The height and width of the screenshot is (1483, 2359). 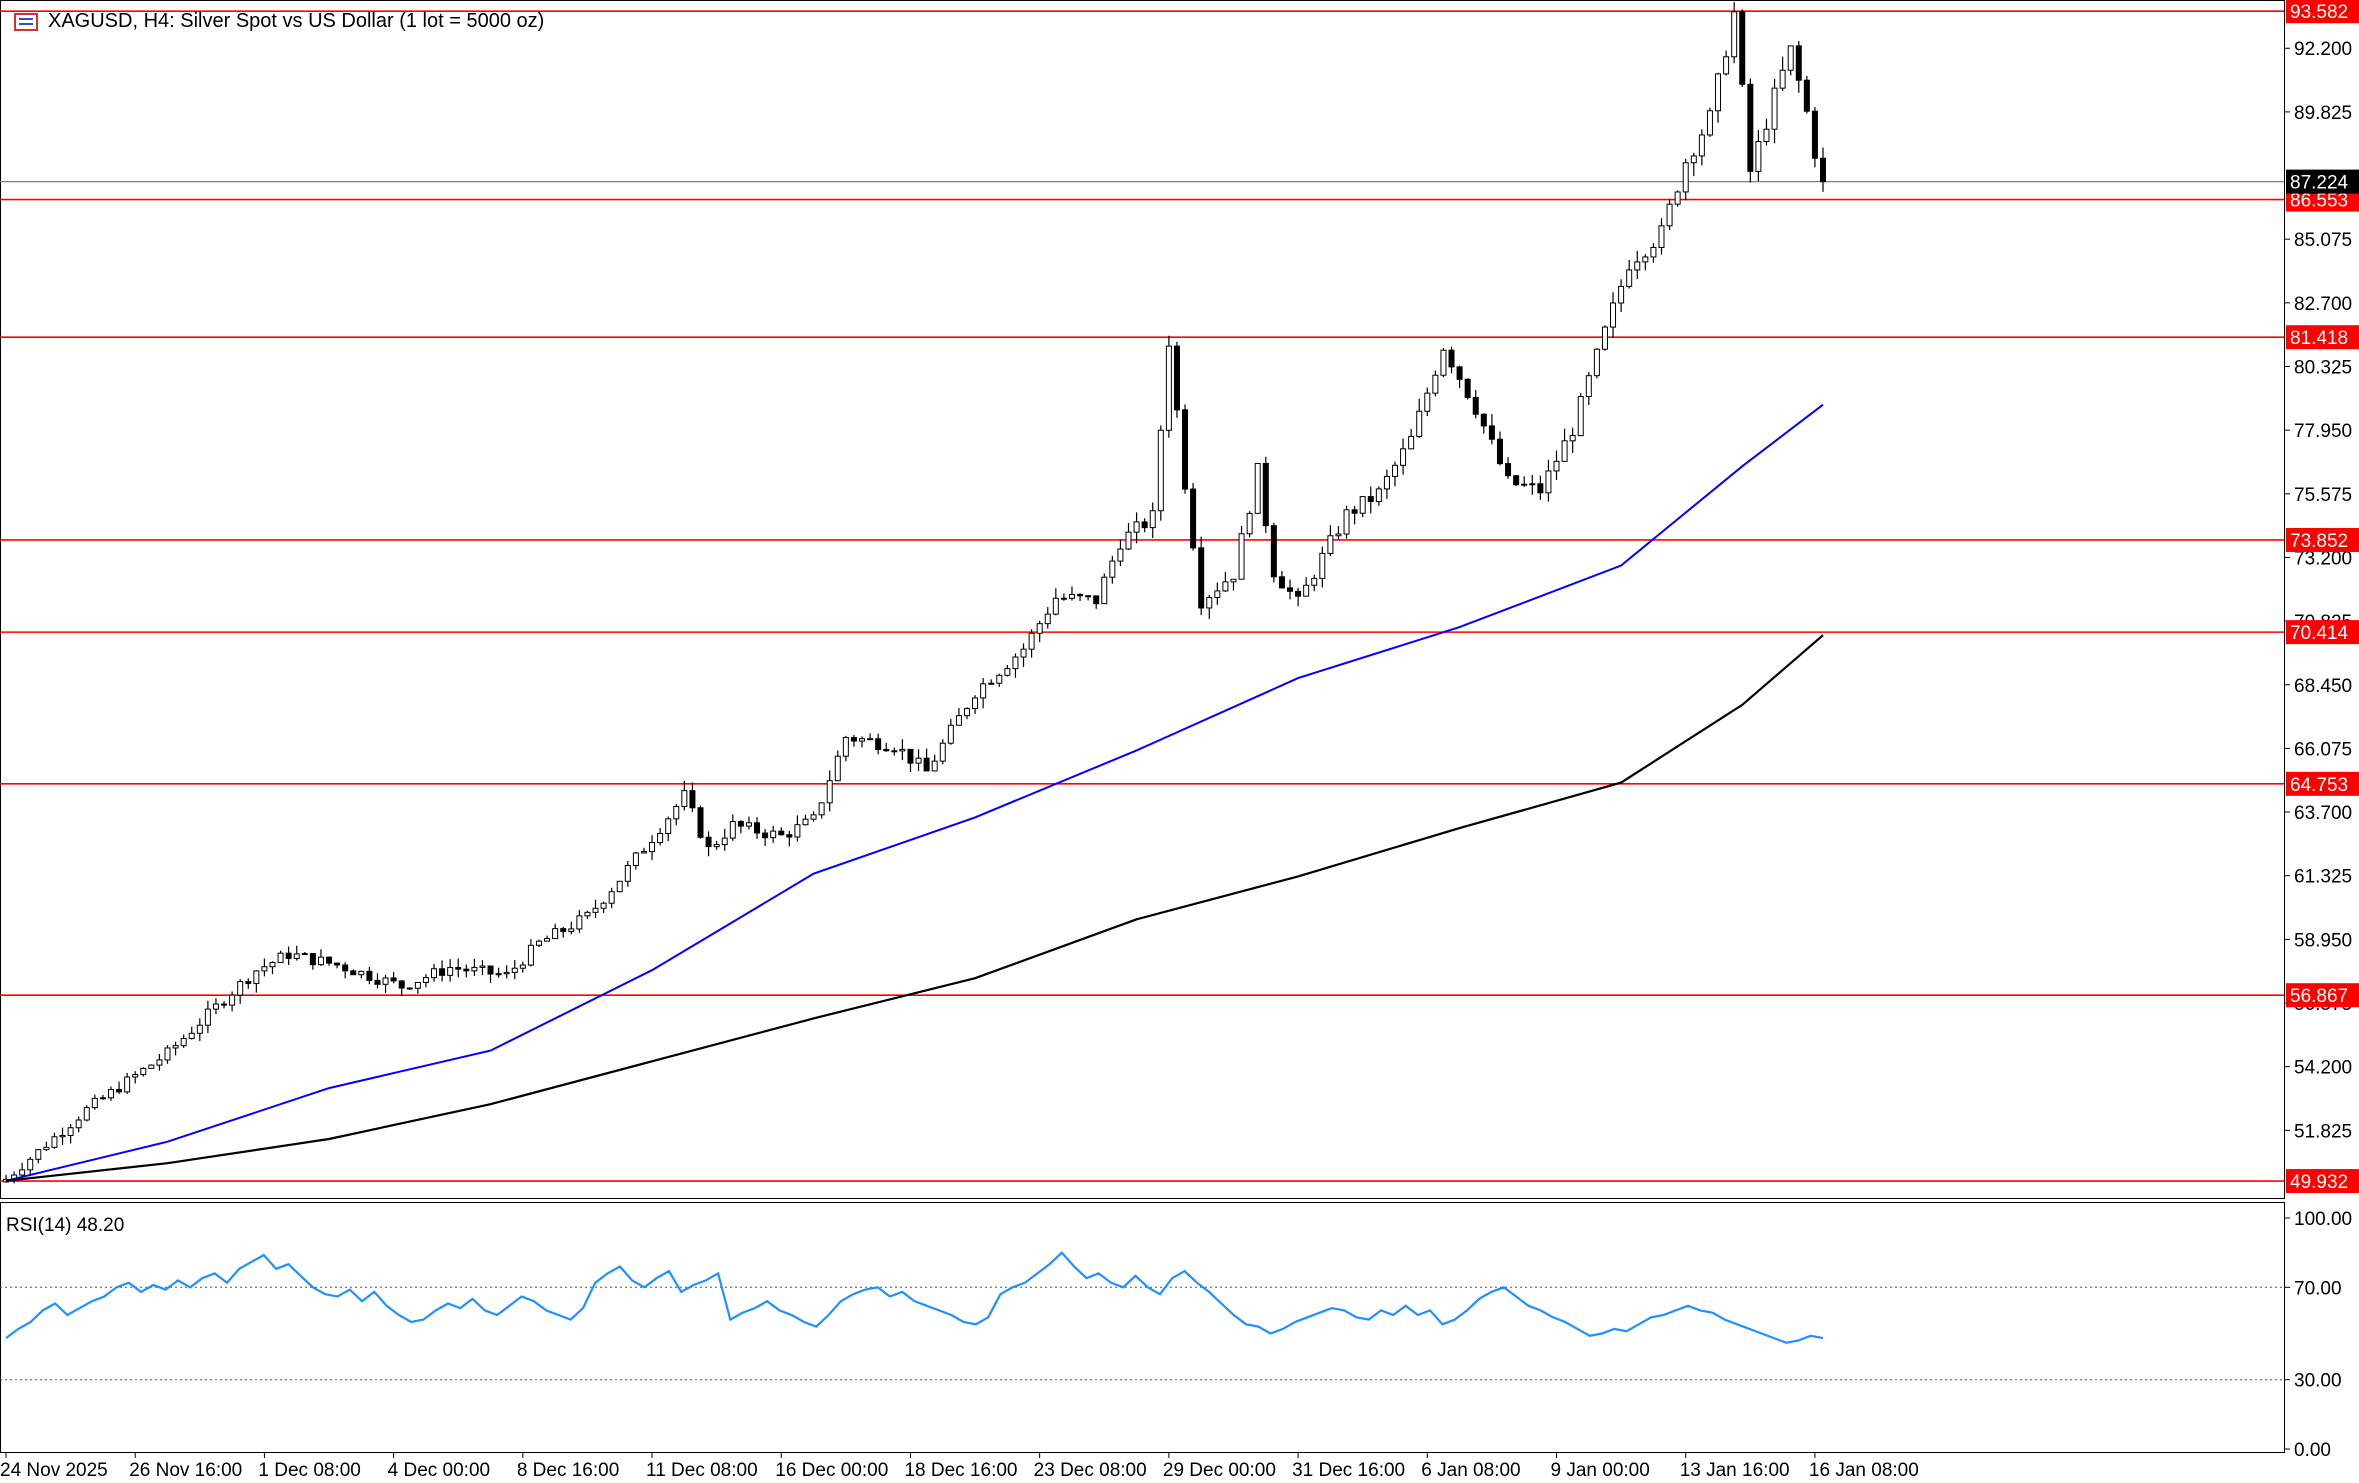 What do you see at coordinates (2319, 338) in the screenshot?
I see `level-price-label: 81.418` at bounding box center [2319, 338].